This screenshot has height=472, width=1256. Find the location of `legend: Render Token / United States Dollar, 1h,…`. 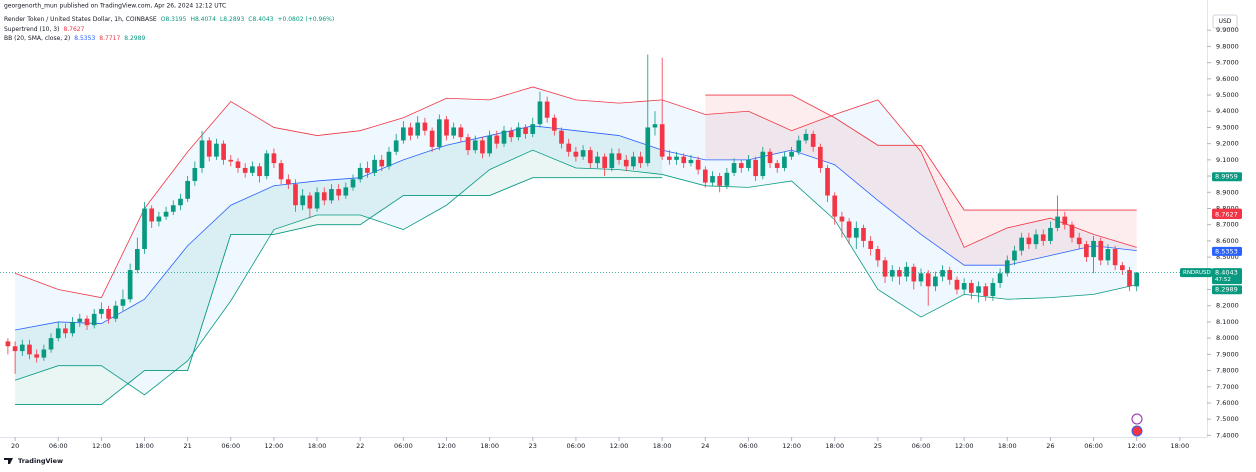

legend: Render Token / United States Dollar, 1h,… is located at coordinates (169, 29).